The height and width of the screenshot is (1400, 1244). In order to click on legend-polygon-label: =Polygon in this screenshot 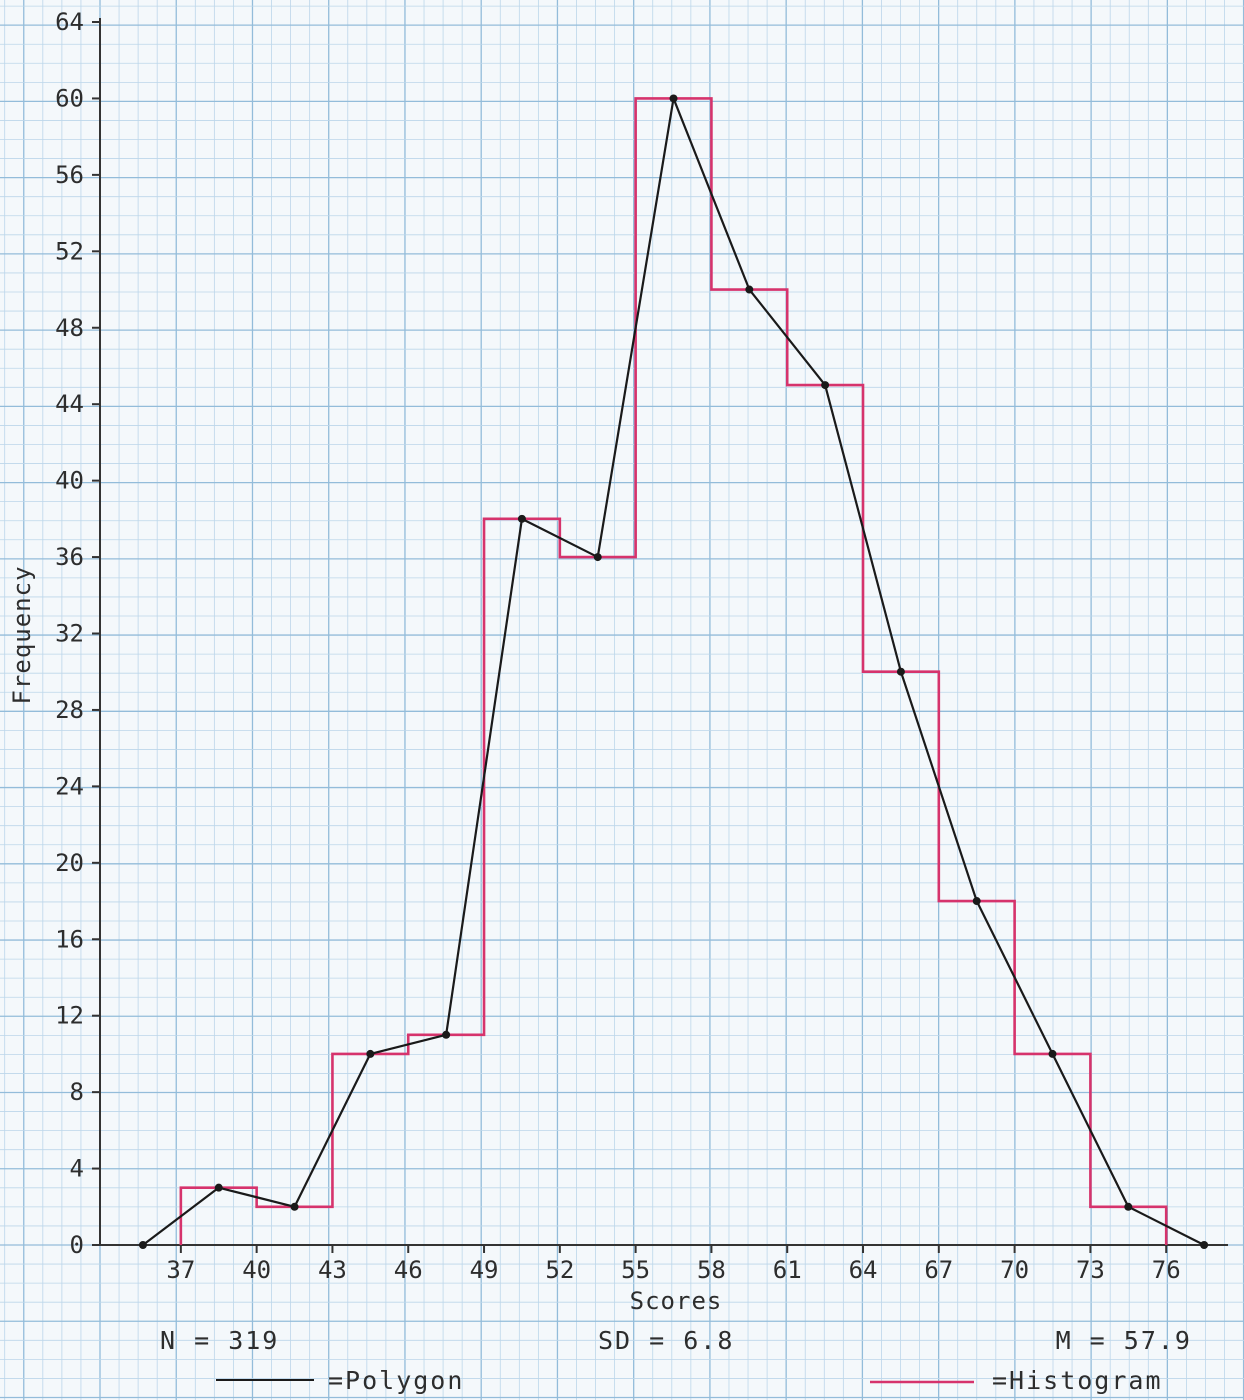, I will do `click(396, 1380)`.